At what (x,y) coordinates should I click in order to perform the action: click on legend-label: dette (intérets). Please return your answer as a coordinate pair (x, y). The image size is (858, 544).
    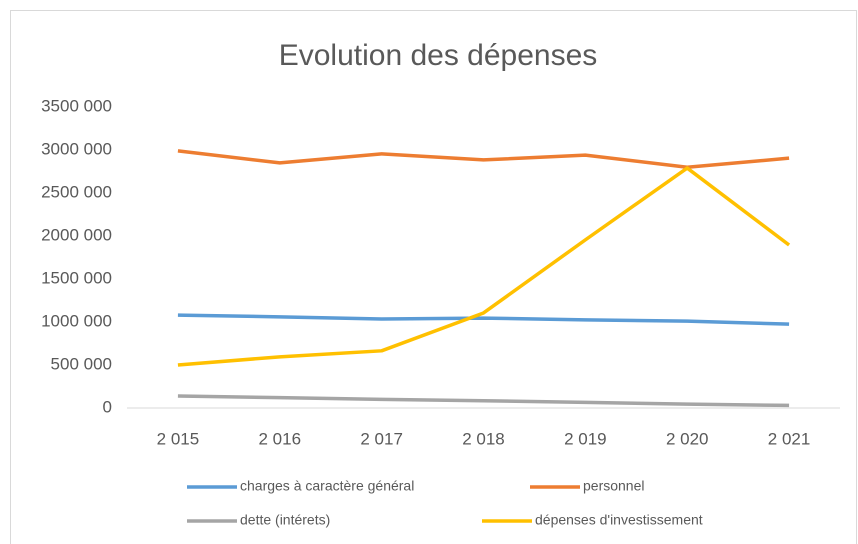
    Looking at the image, I should click on (285, 520).